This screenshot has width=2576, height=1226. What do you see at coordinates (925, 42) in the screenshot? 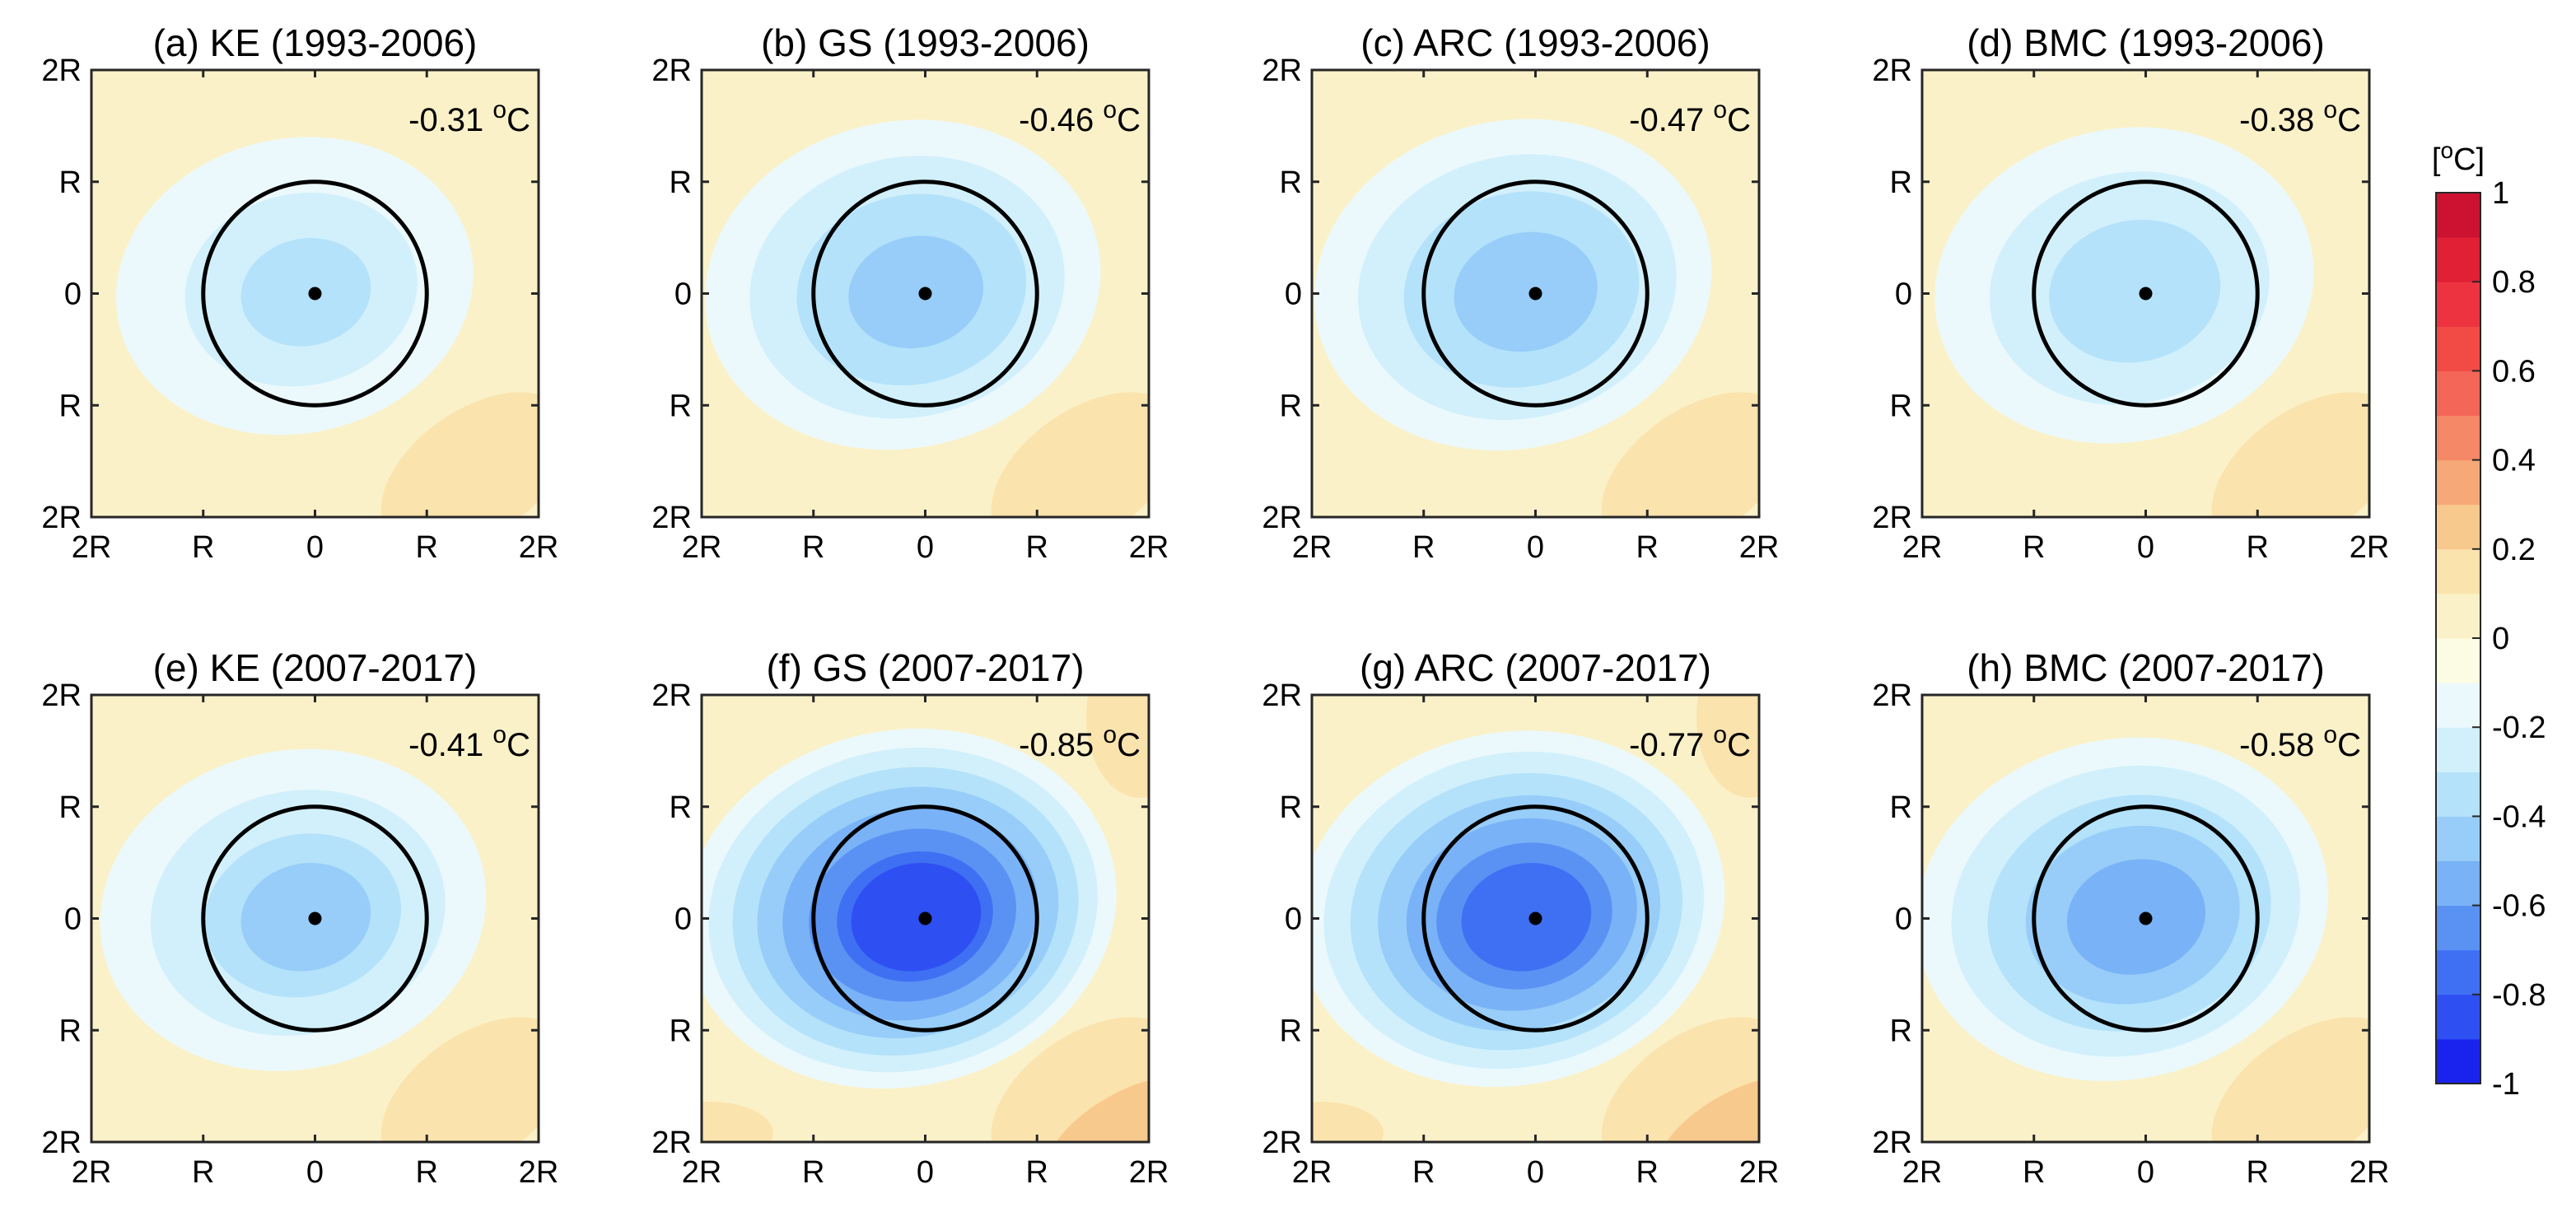
I see `panel-title: (b) GS (1993-2006)` at bounding box center [925, 42].